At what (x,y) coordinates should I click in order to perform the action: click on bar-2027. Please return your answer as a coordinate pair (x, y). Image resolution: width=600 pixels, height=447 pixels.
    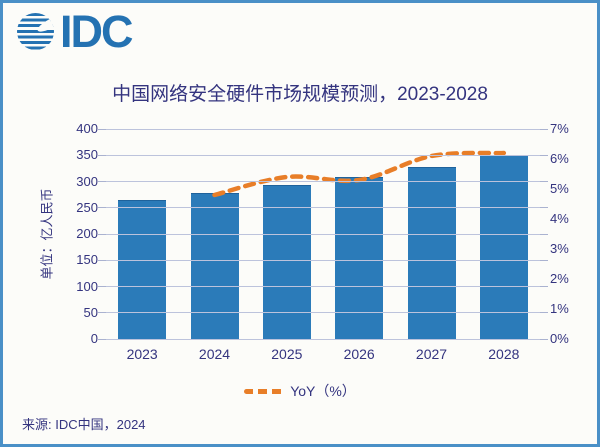
    Looking at the image, I should click on (431, 253).